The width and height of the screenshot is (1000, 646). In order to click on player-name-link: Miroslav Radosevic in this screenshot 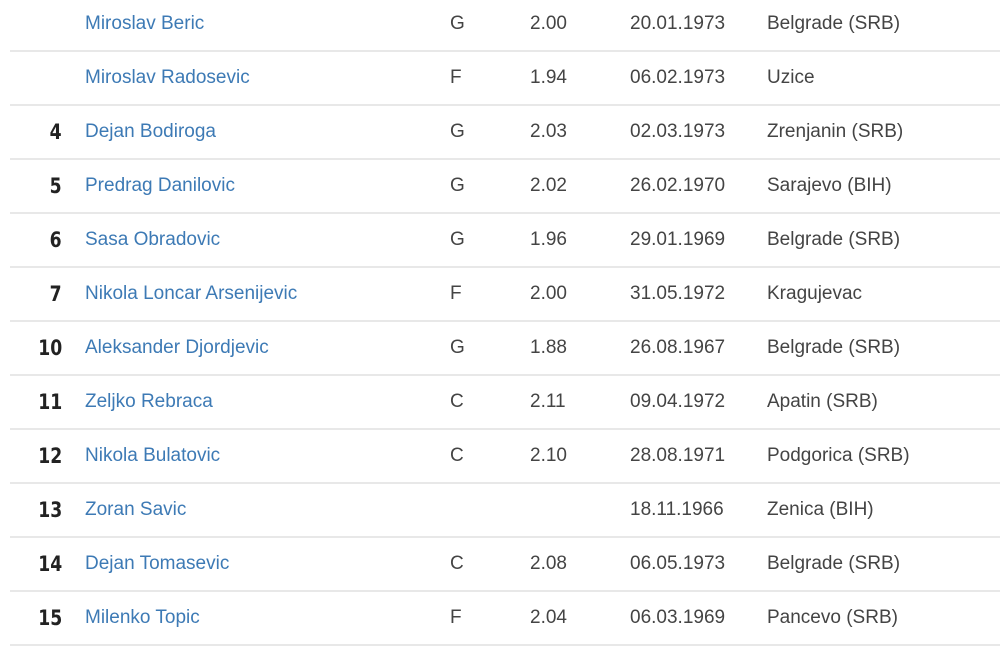, I will do `click(167, 77)`.